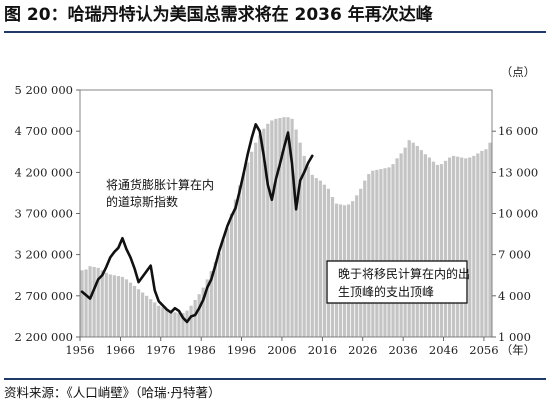 This screenshot has width=550, height=410. Describe the element at coordinates (43, 172) in the screenshot. I see `left-axis-tick-label: 4 200 000` at that location.